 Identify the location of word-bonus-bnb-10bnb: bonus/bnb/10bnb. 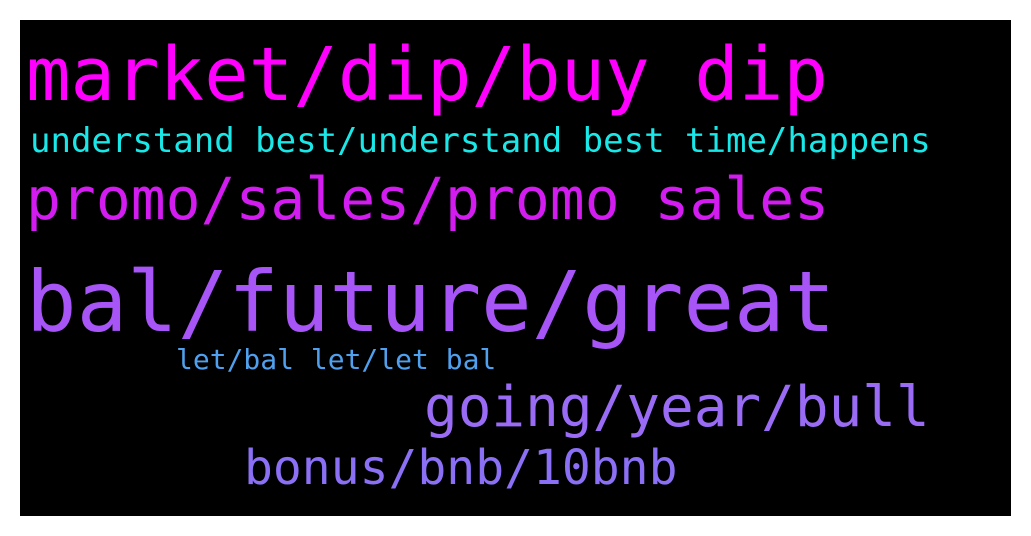
(461, 468).